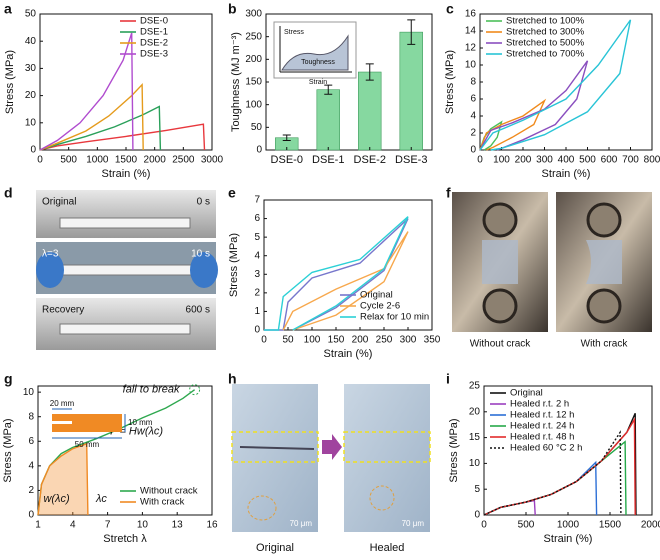 This screenshot has height=560, width=660. Describe the element at coordinates (8, 9) in the screenshot. I see `panel-label: a` at that location.